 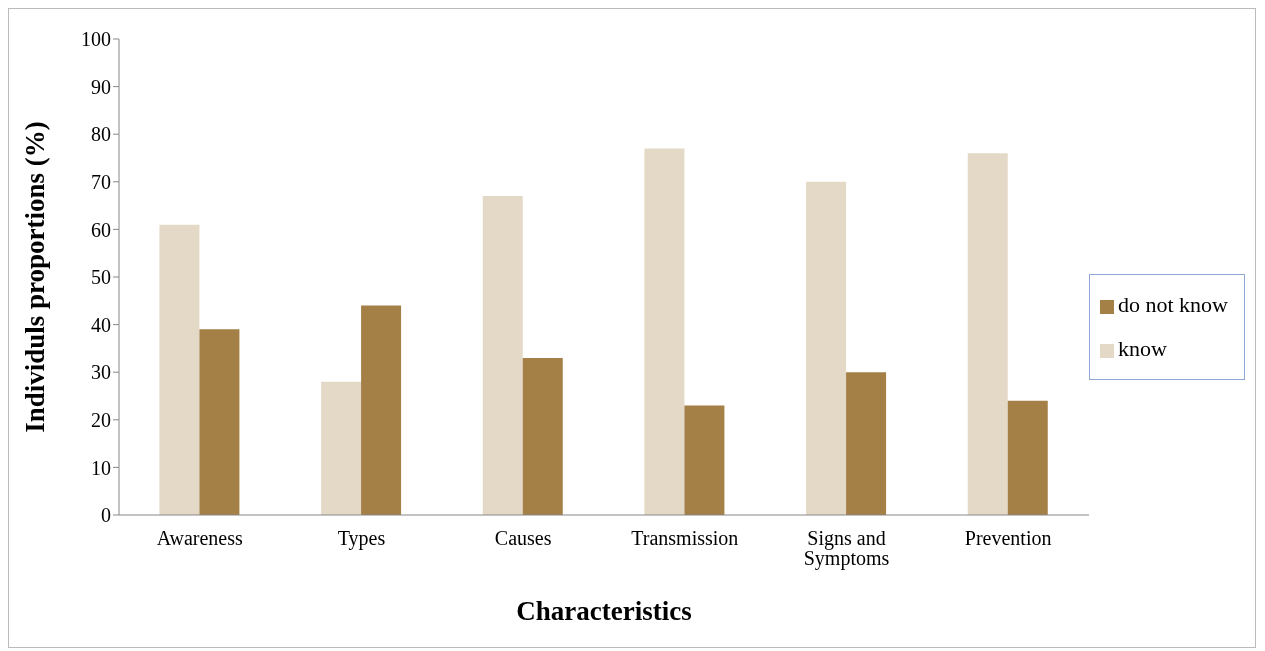 I want to click on x-tick-label: Transmission, so click(x=685, y=538).